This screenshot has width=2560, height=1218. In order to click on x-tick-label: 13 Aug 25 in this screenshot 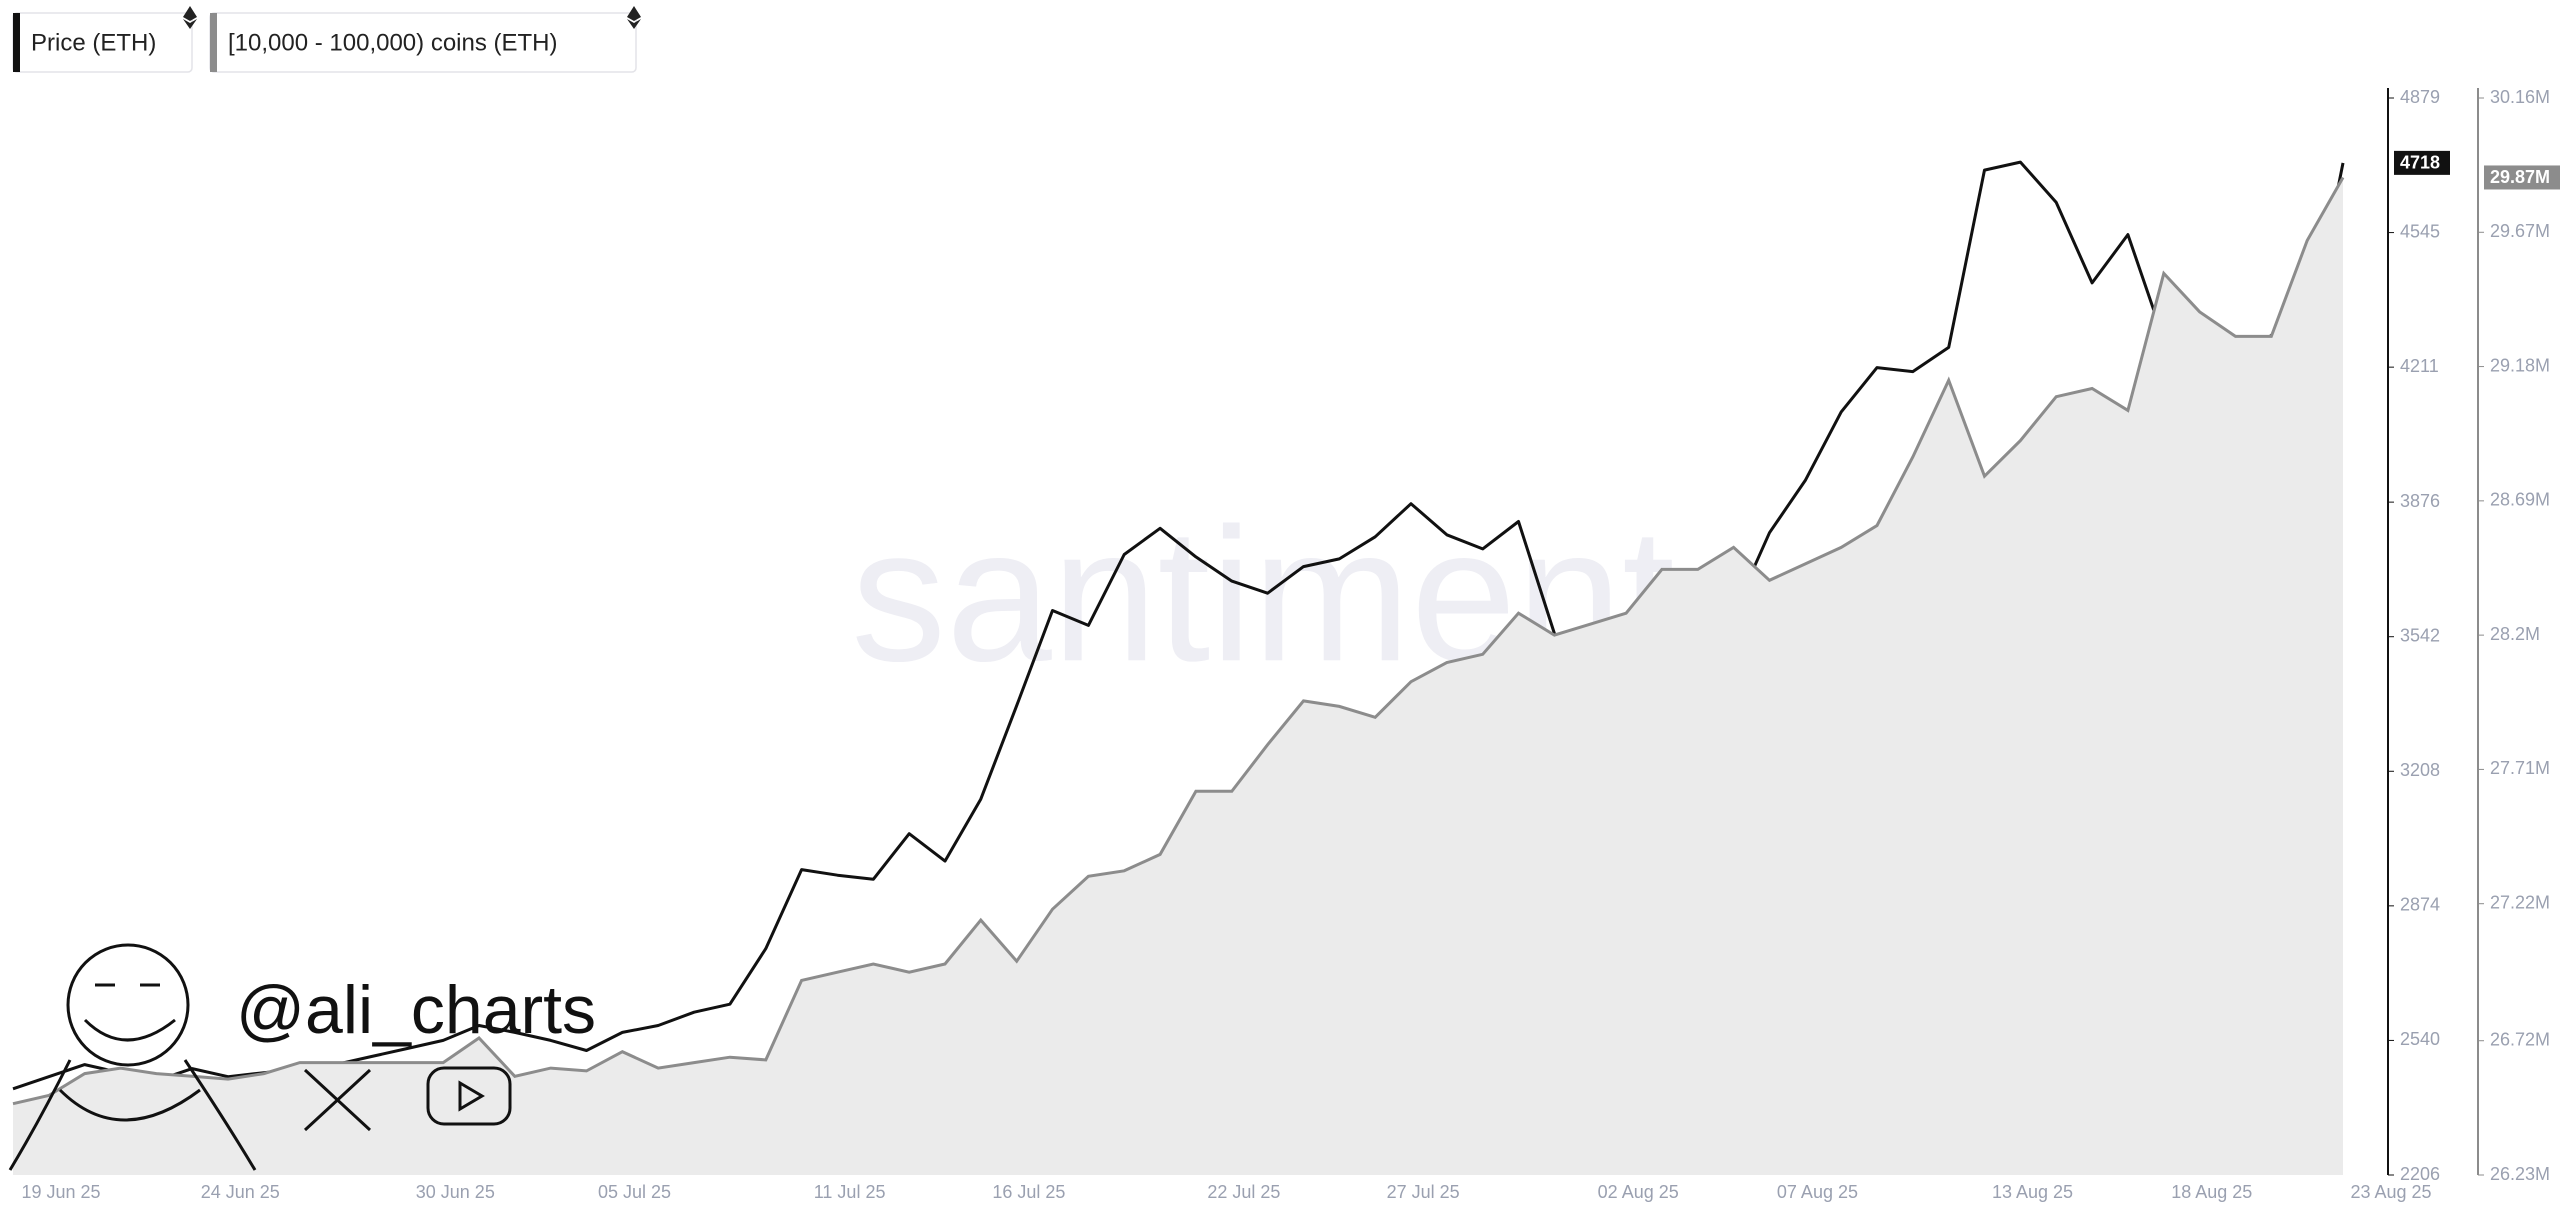, I will do `click(2032, 1192)`.